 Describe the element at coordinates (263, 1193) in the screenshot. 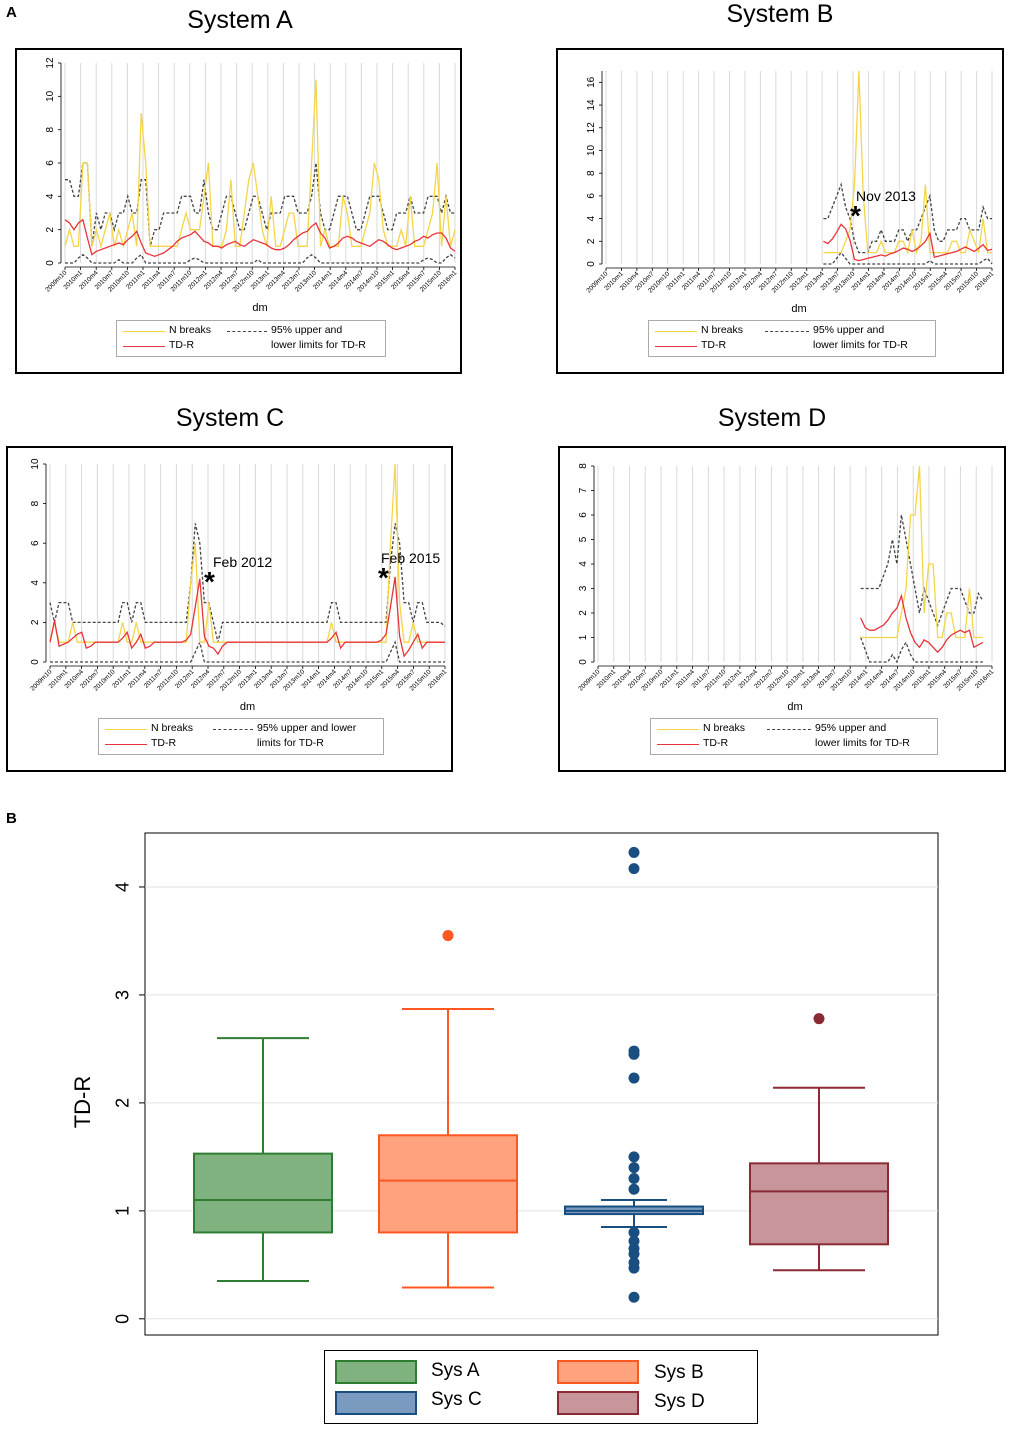

I see `box-sys-a` at that location.